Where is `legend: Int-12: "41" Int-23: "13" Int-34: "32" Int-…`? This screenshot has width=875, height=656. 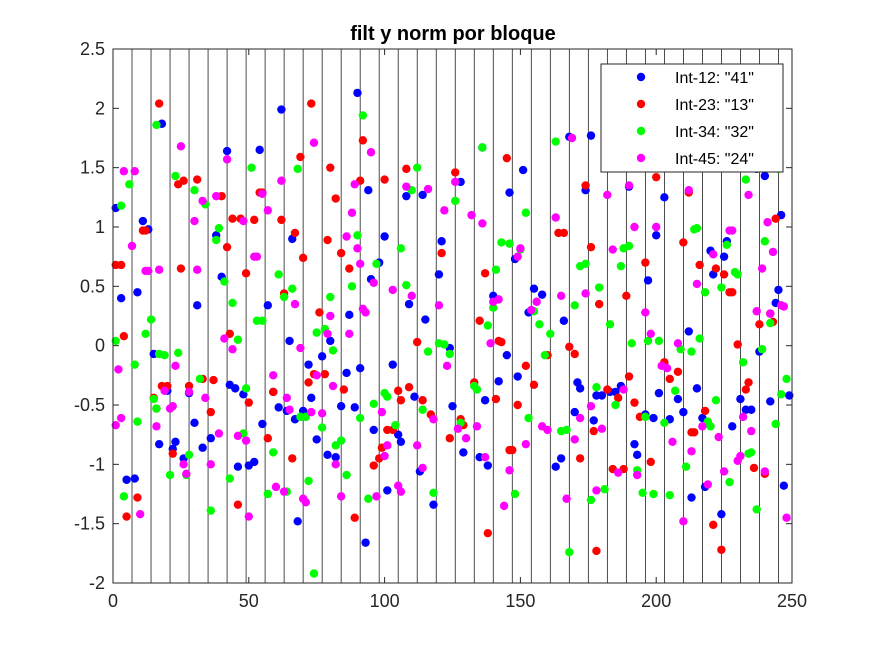 legend: Int-12: "41" Int-23: "13" Int-34: "32" Int-… is located at coordinates (692, 118).